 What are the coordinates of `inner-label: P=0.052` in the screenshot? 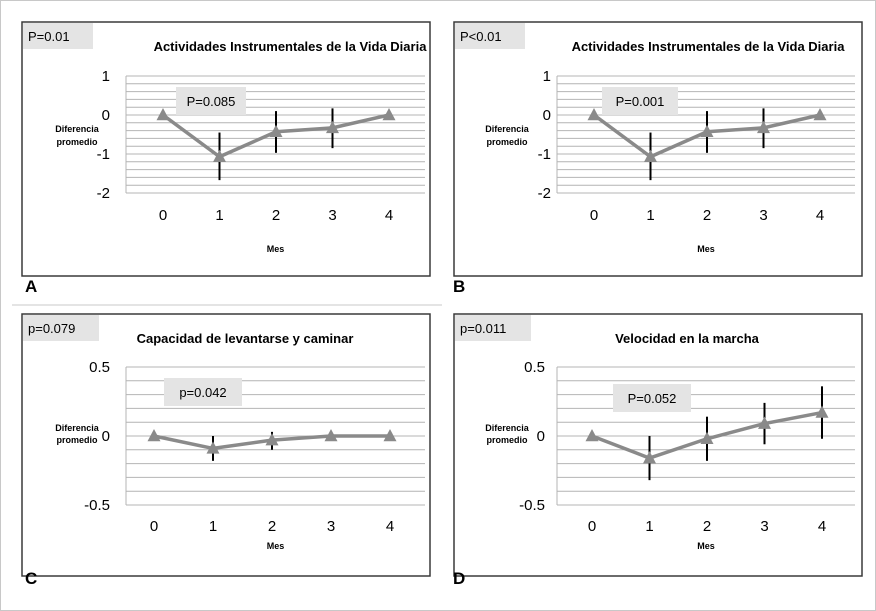 It's located at (652, 398).